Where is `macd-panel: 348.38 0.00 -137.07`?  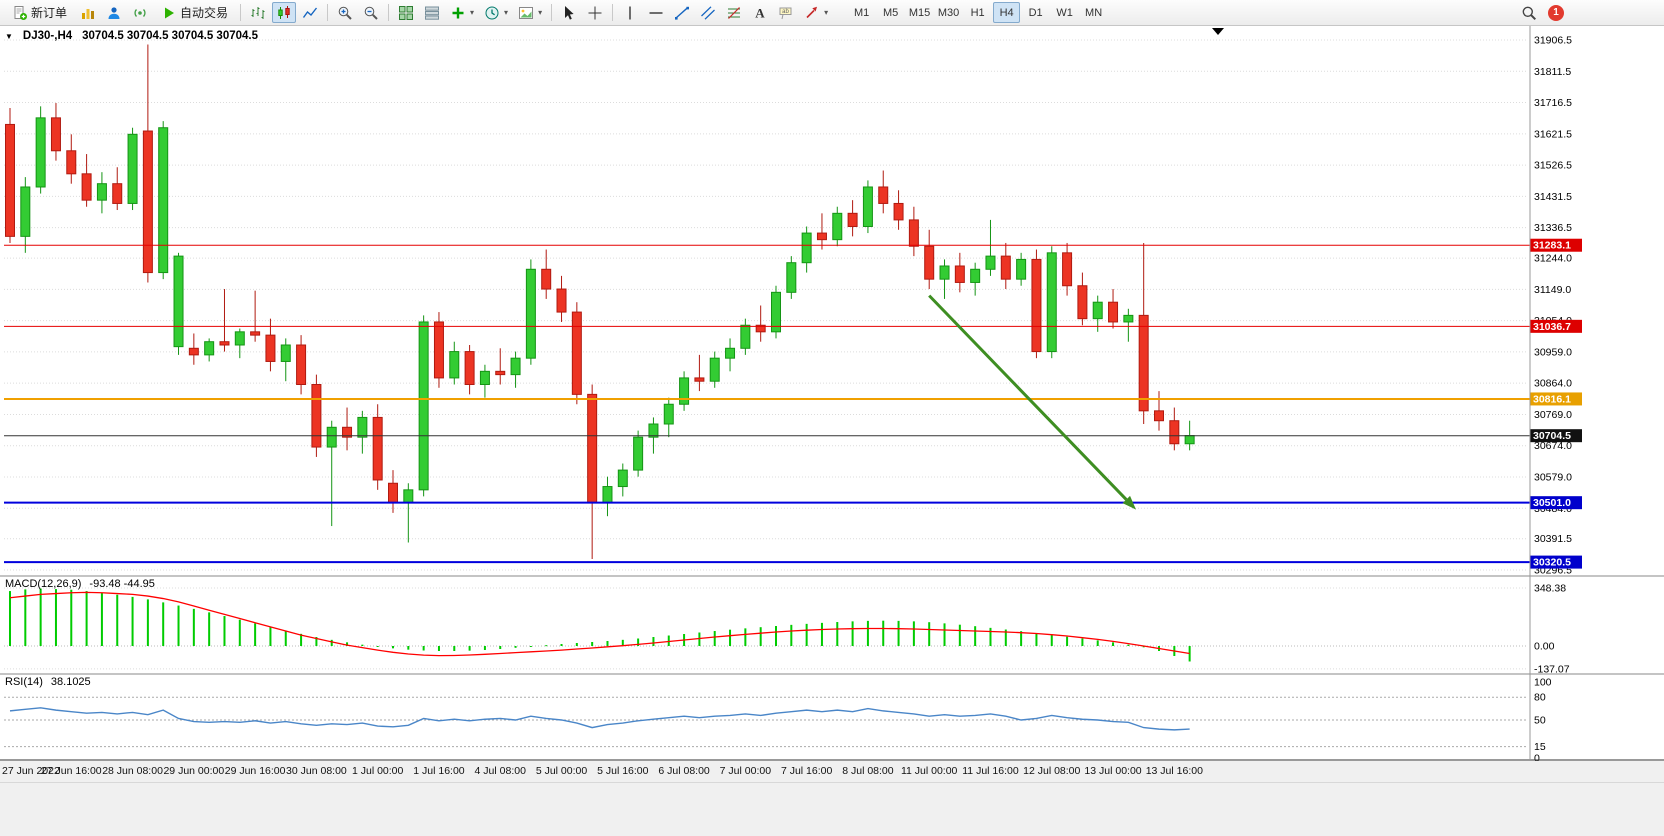 macd-panel: 348.38 0.00 -137.07 is located at coordinates (787, 629).